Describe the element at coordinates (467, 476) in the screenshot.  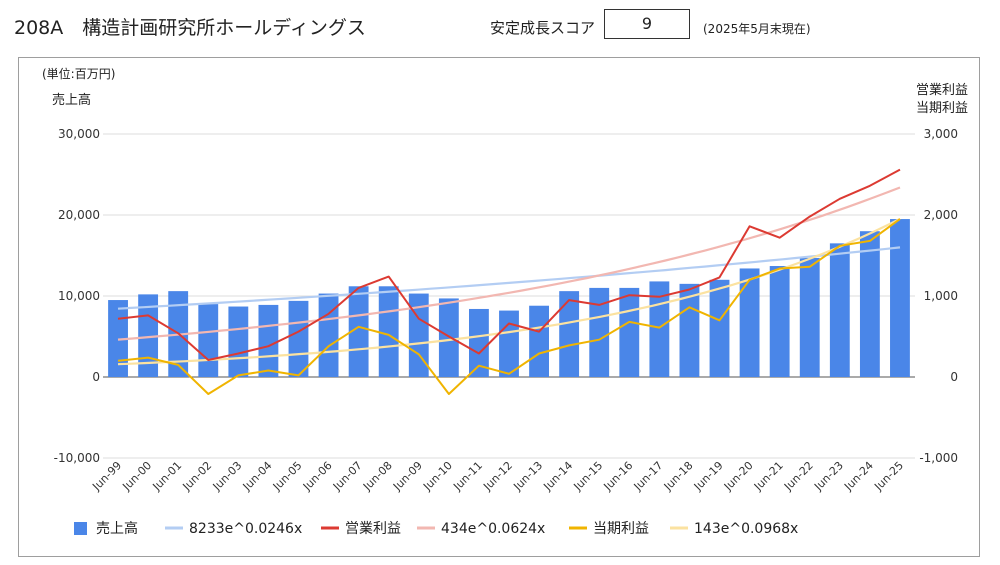
I see `x-tick-label: Jun-11` at that location.